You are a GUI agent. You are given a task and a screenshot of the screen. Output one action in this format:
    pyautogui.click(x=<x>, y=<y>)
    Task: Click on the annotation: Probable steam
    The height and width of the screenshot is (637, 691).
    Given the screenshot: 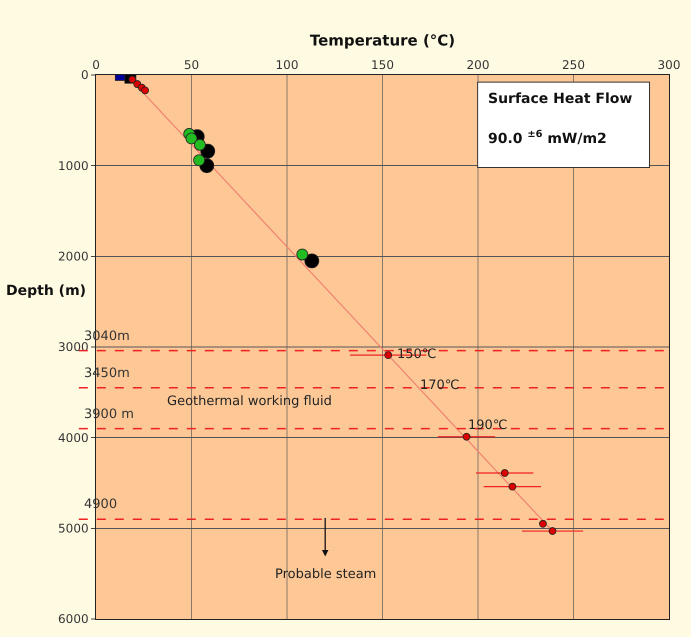 What is the action you would take?
    pyautogui.click(x=325, y=574)
    